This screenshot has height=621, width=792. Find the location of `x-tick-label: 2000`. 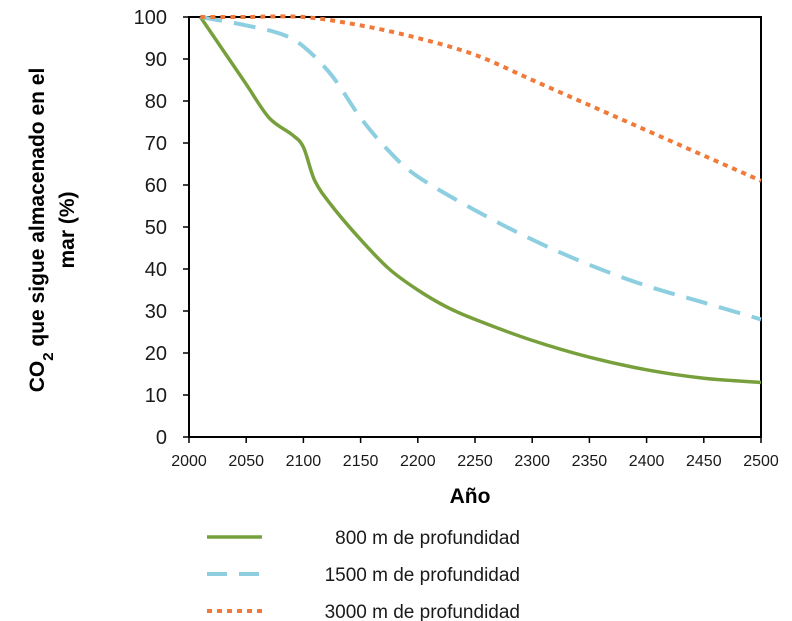

x-tick-label: 2000 is located at coordinates (189, 461).